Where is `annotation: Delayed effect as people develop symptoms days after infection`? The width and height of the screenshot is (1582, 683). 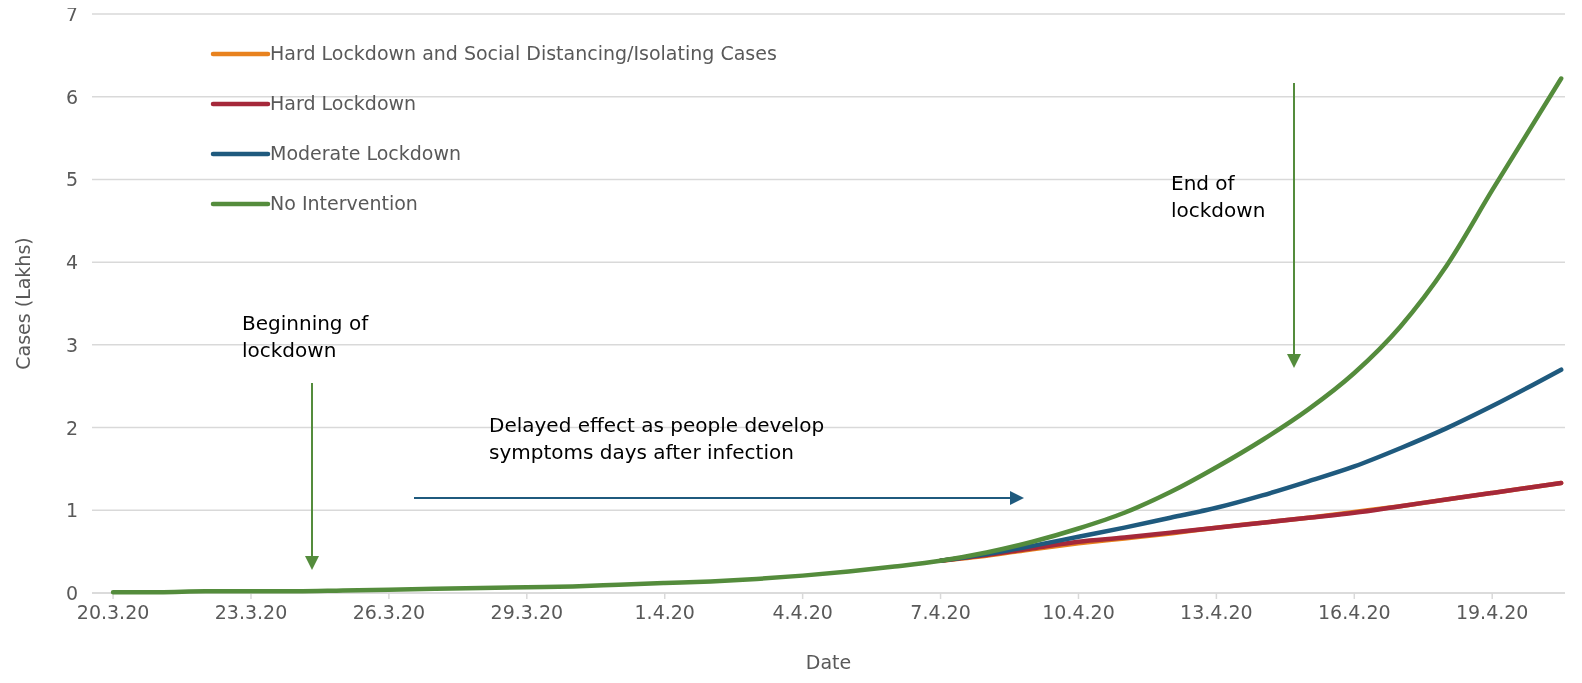 annotation: Delayed effect as people develop symptoms days after infection is located at coordinates (657, 438).